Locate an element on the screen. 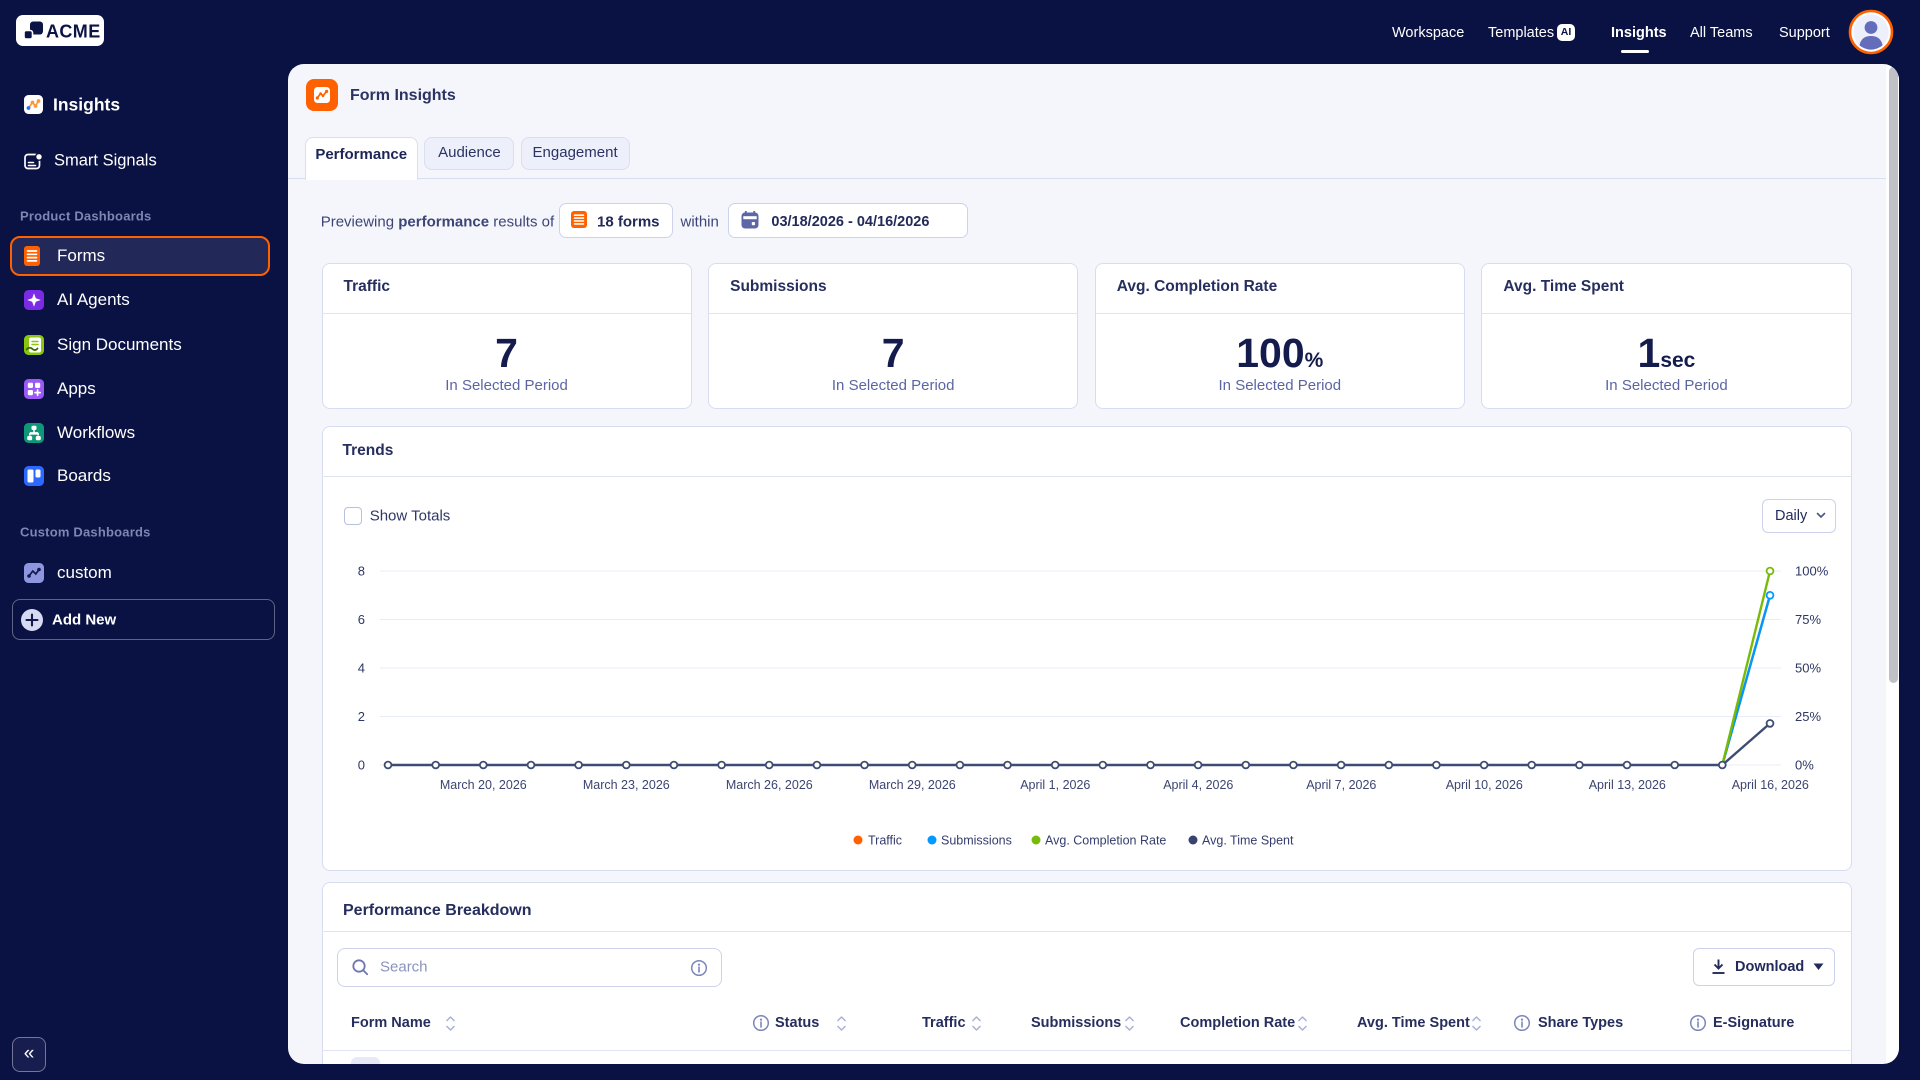 This screenshot has width=1920, height=1080. svg-text: 2 is located at coordinates (361, 716).